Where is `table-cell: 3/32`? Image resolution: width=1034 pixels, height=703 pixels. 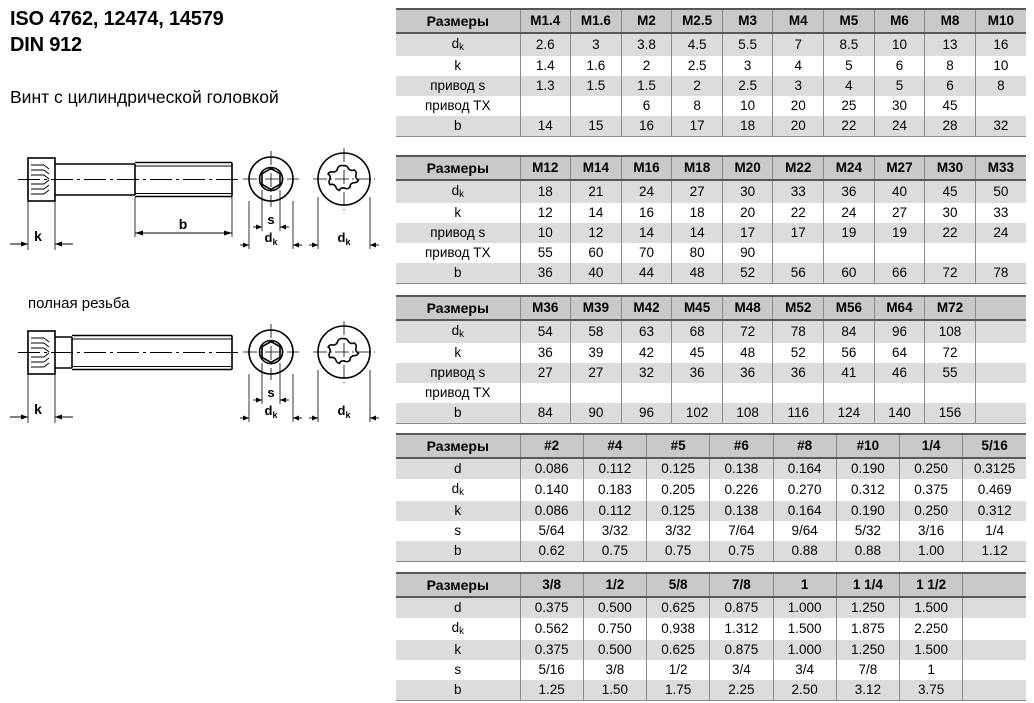
table-cell: 3/32 is located at coordinates (615, 531).